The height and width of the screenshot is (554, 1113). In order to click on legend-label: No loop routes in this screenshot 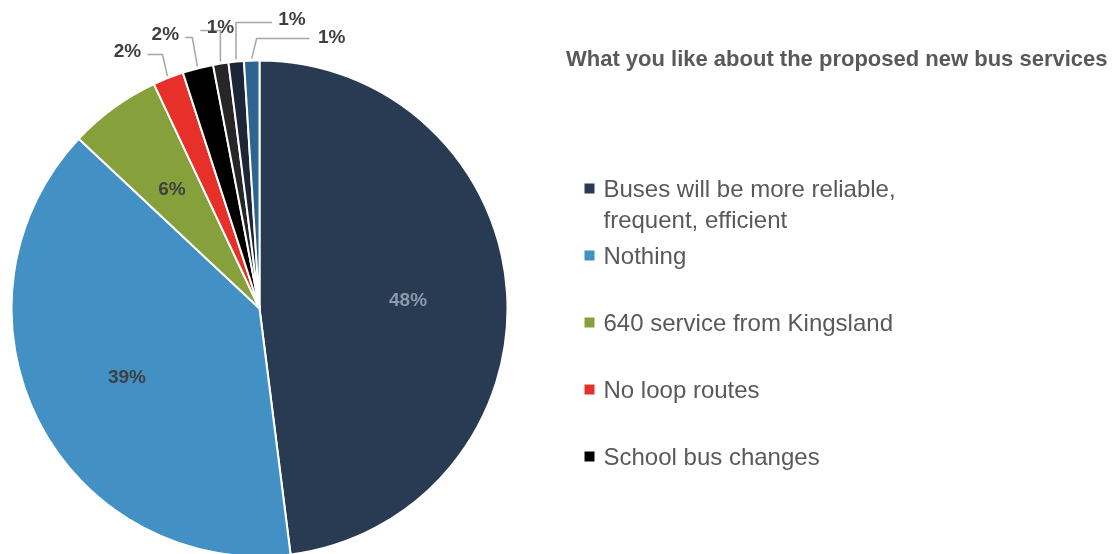, I will do `click(681, 389)`.